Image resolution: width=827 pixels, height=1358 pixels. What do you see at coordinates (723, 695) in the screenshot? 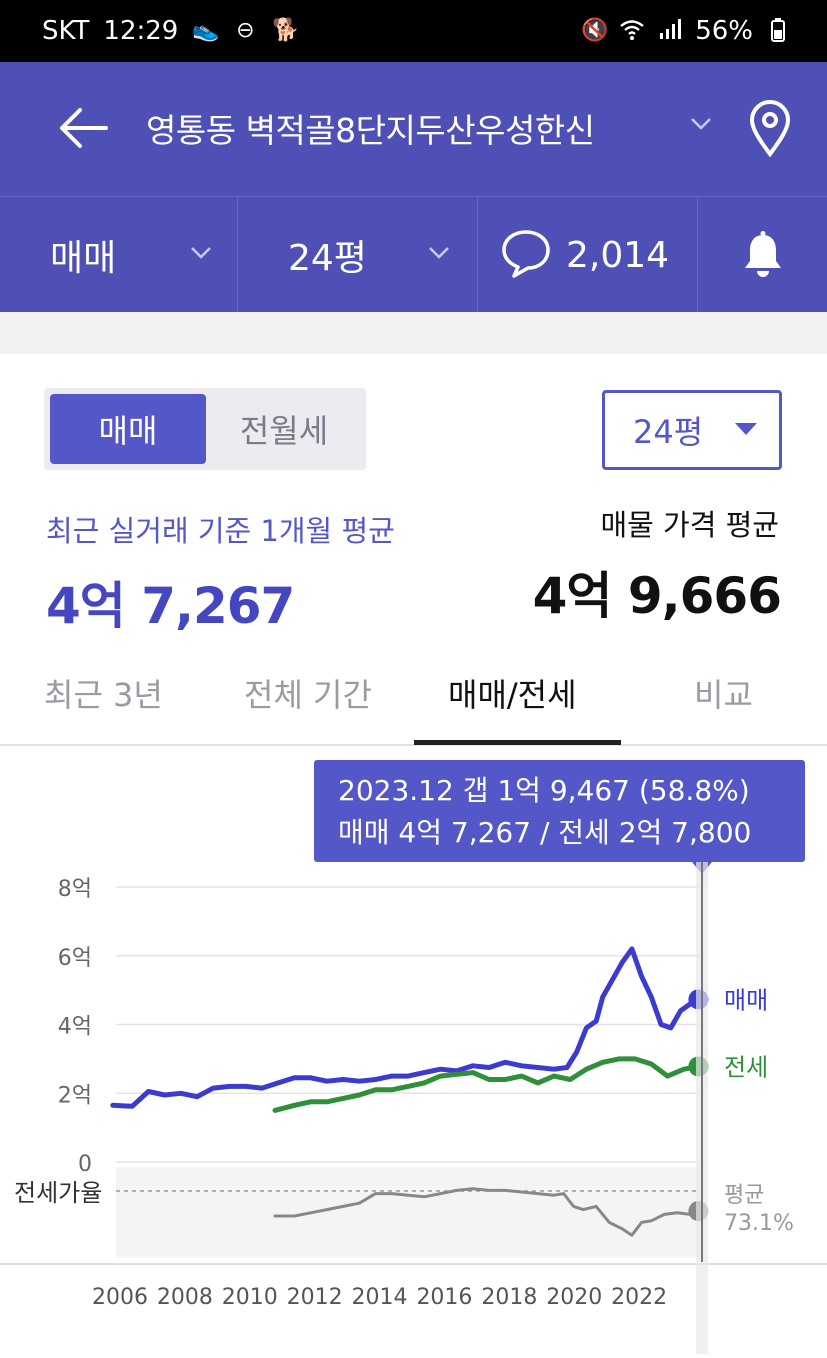
I see `tab-compare: 비교` at bounding box center [723, 695].